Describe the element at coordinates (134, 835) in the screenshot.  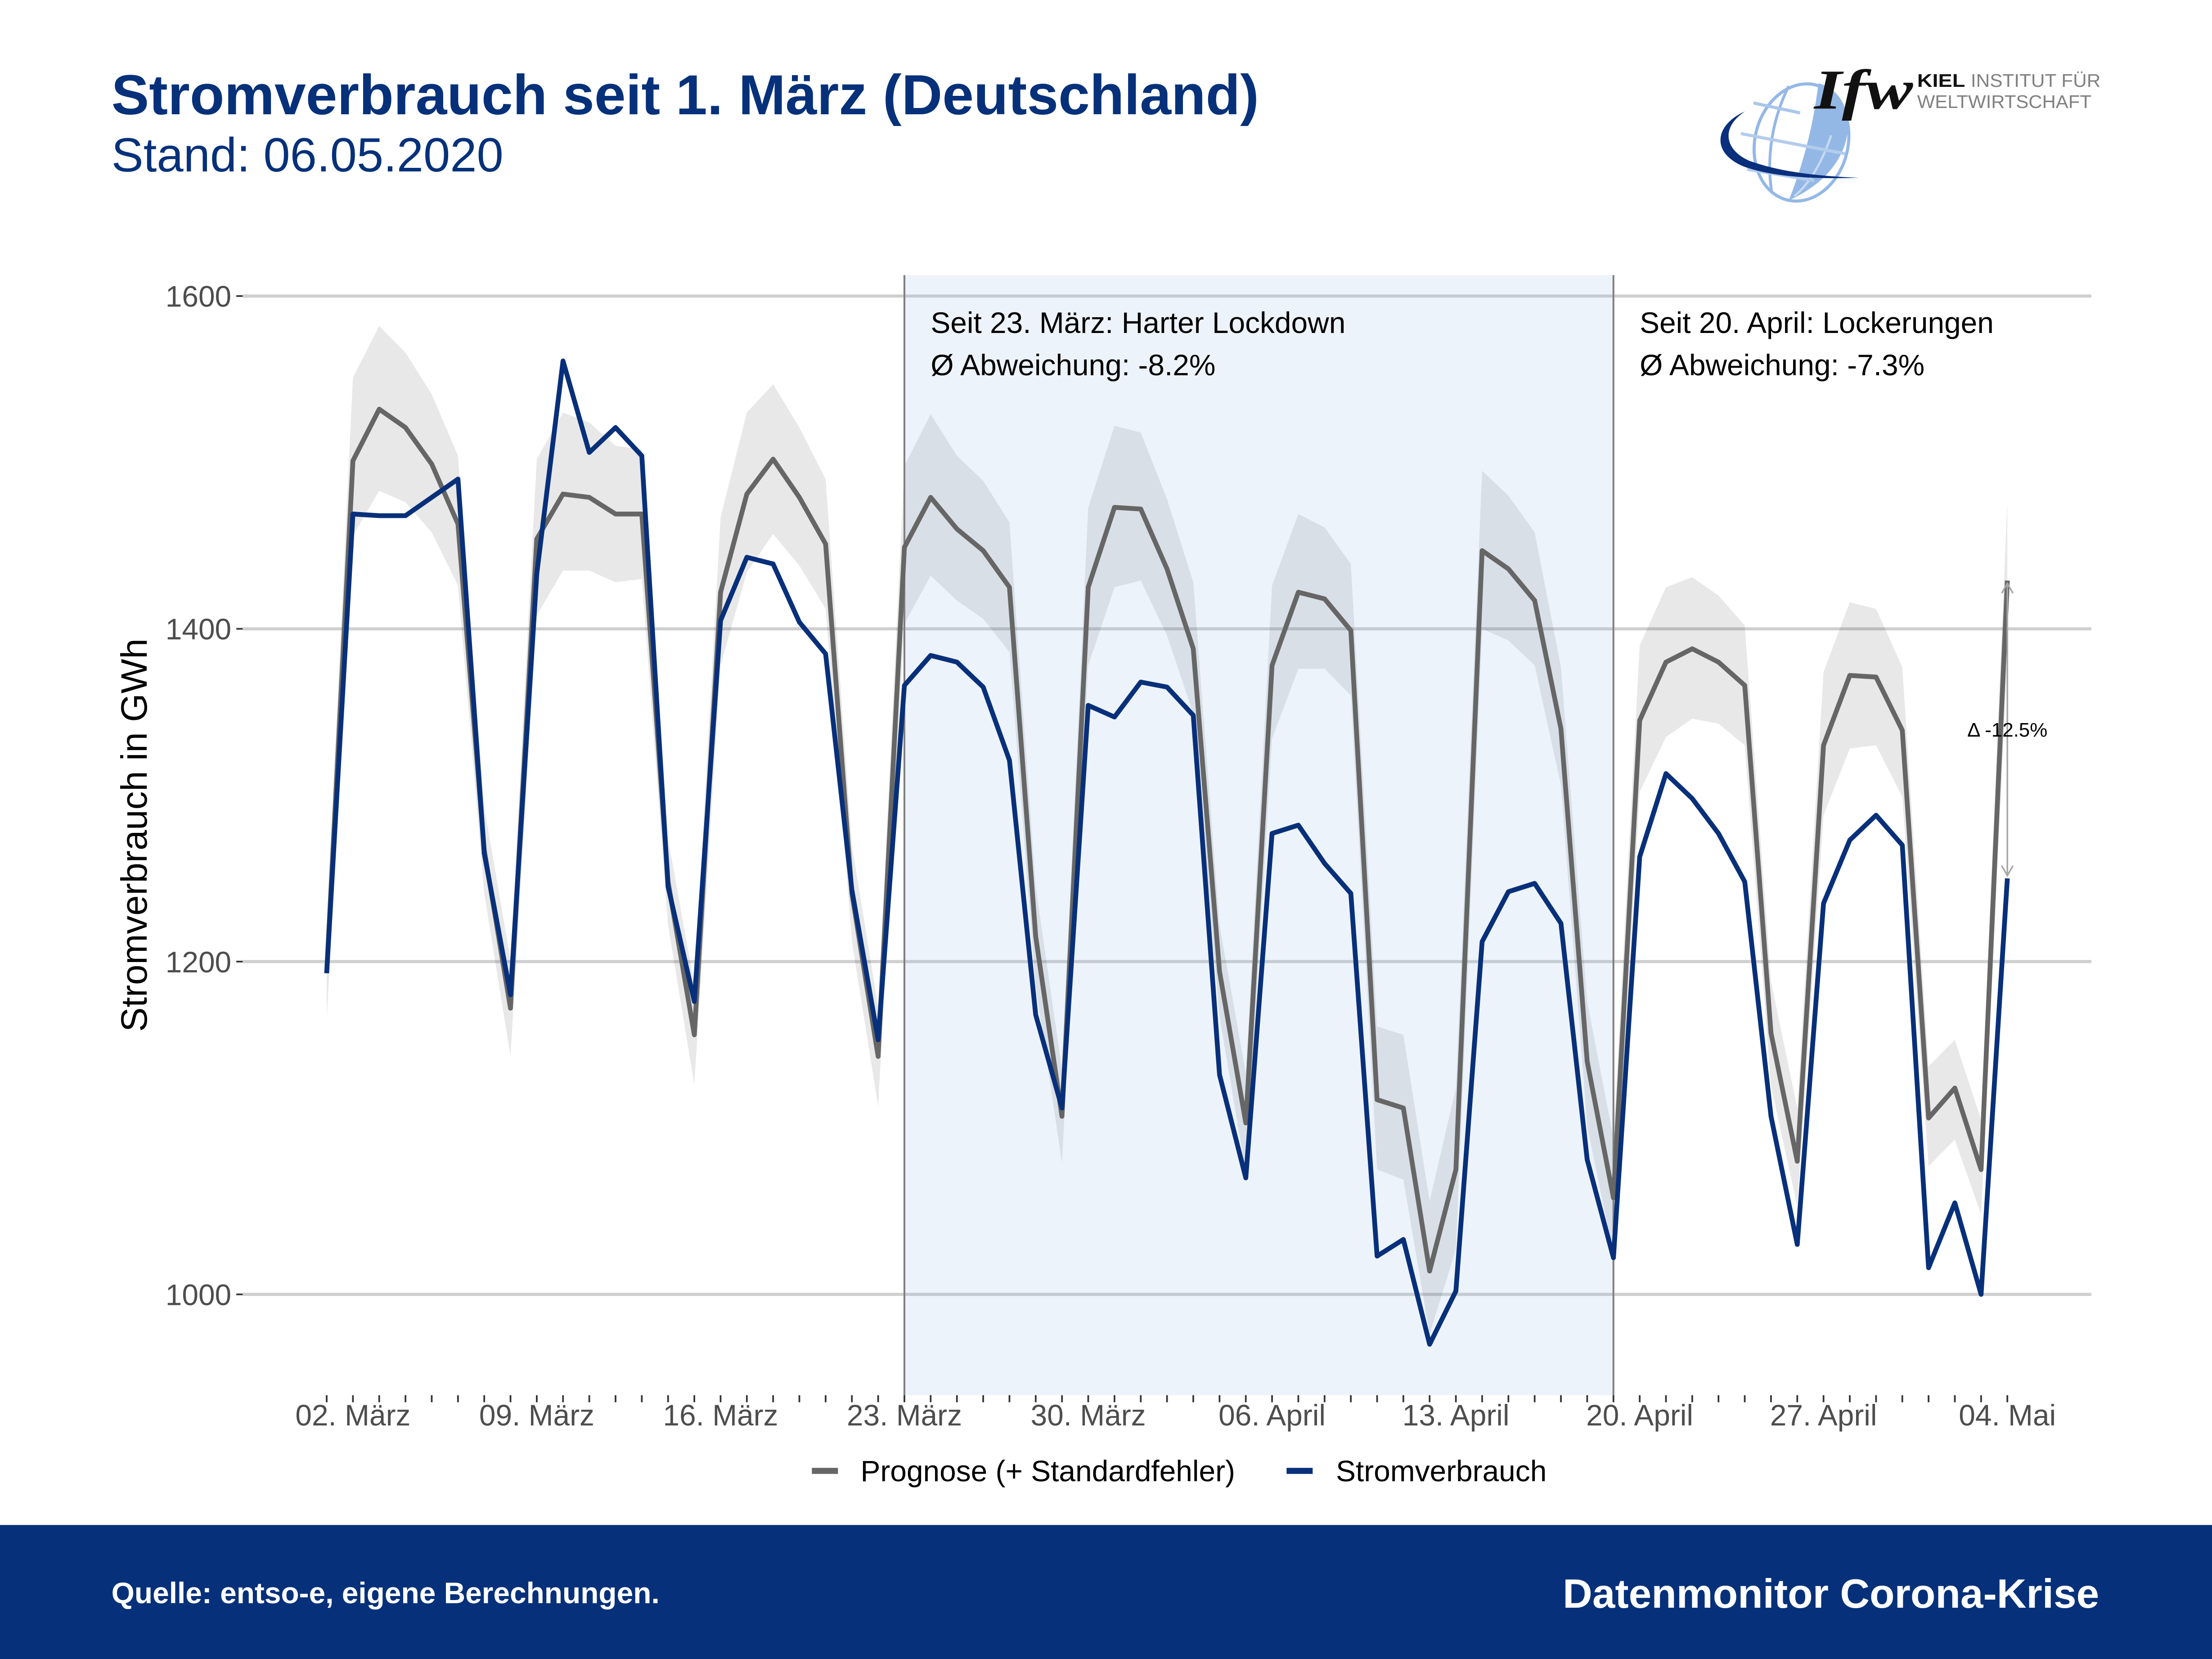
I see `y-axis-title: Stromverbrauch in GWh` at that location.